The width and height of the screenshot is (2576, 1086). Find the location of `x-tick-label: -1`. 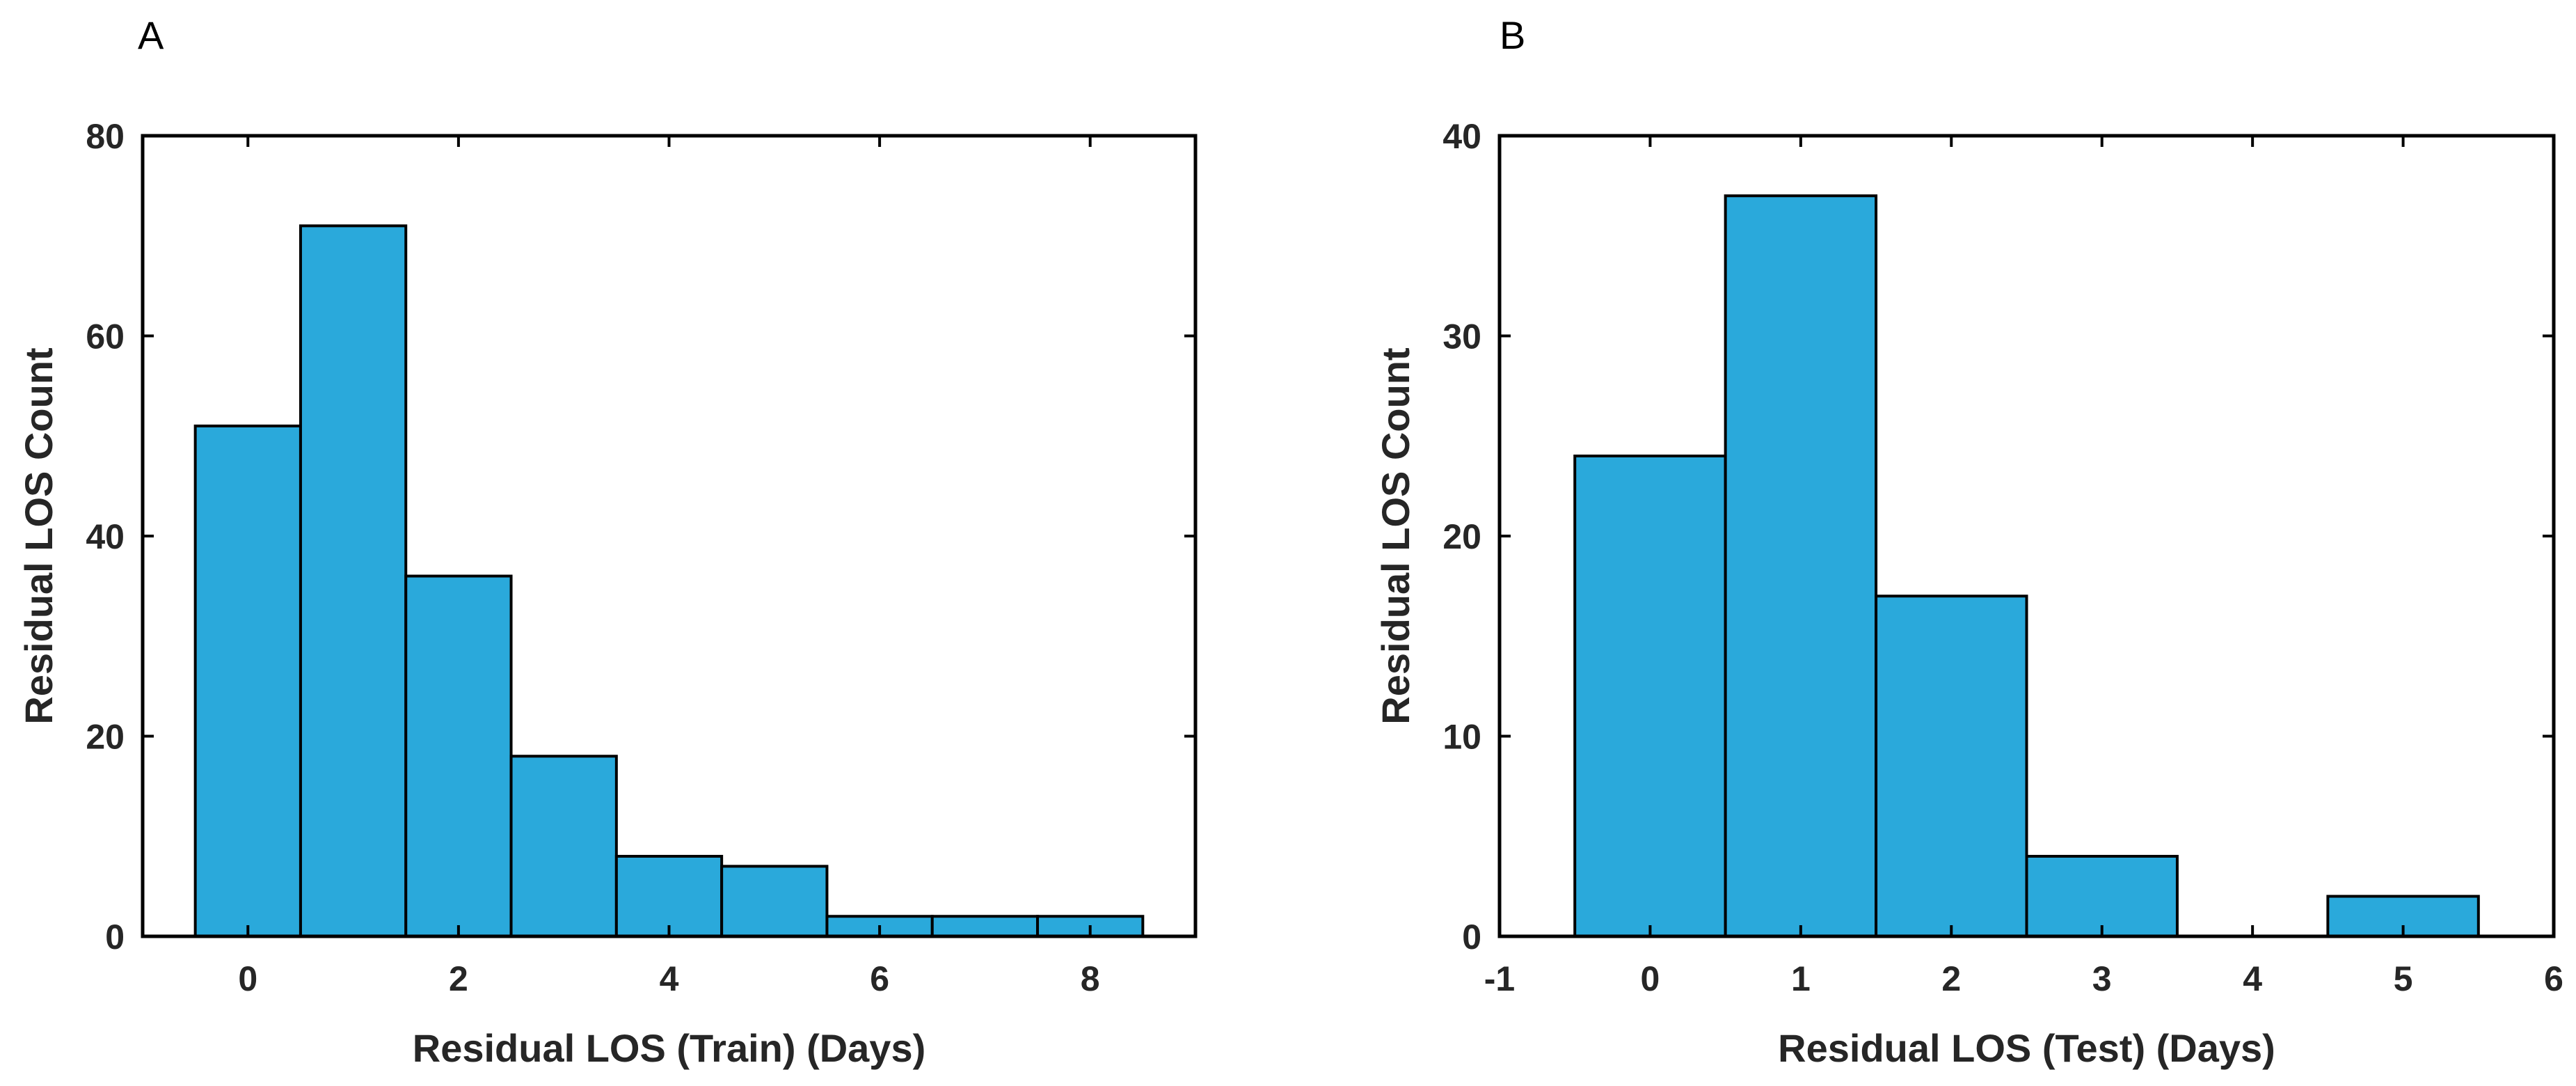

x-tick-label: -1 is located at coordinates (1499, 978).